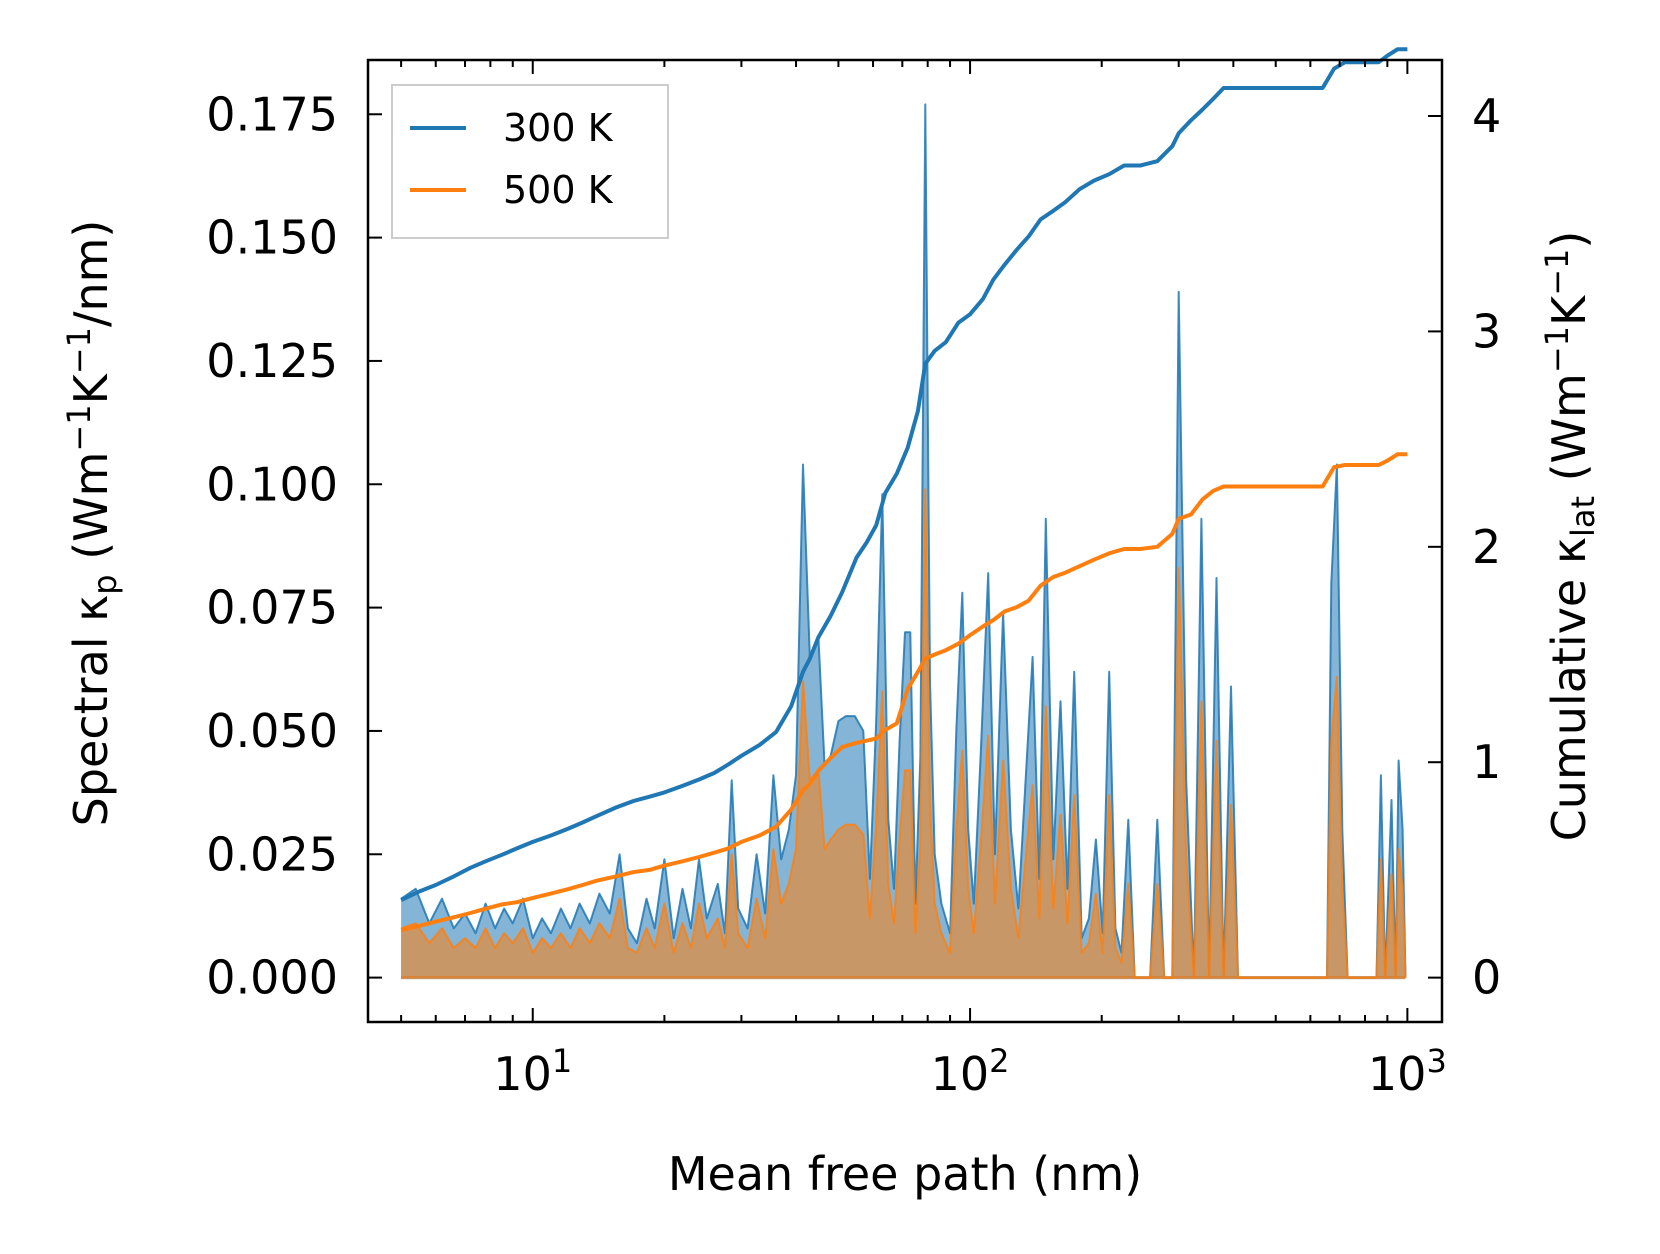  I want to click on y-right-tick-label: 3, so click(1486, 331).